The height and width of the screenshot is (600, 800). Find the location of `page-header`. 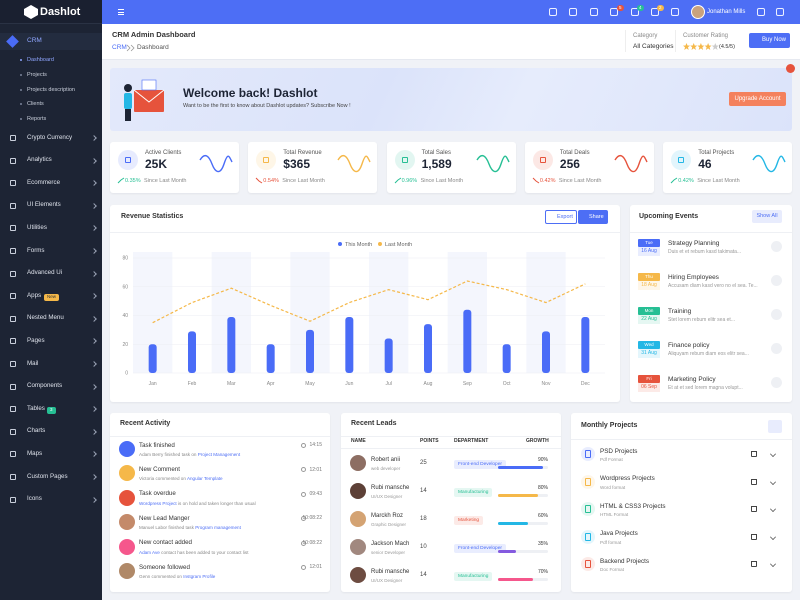

page-header is located at coordinates (451, 42).